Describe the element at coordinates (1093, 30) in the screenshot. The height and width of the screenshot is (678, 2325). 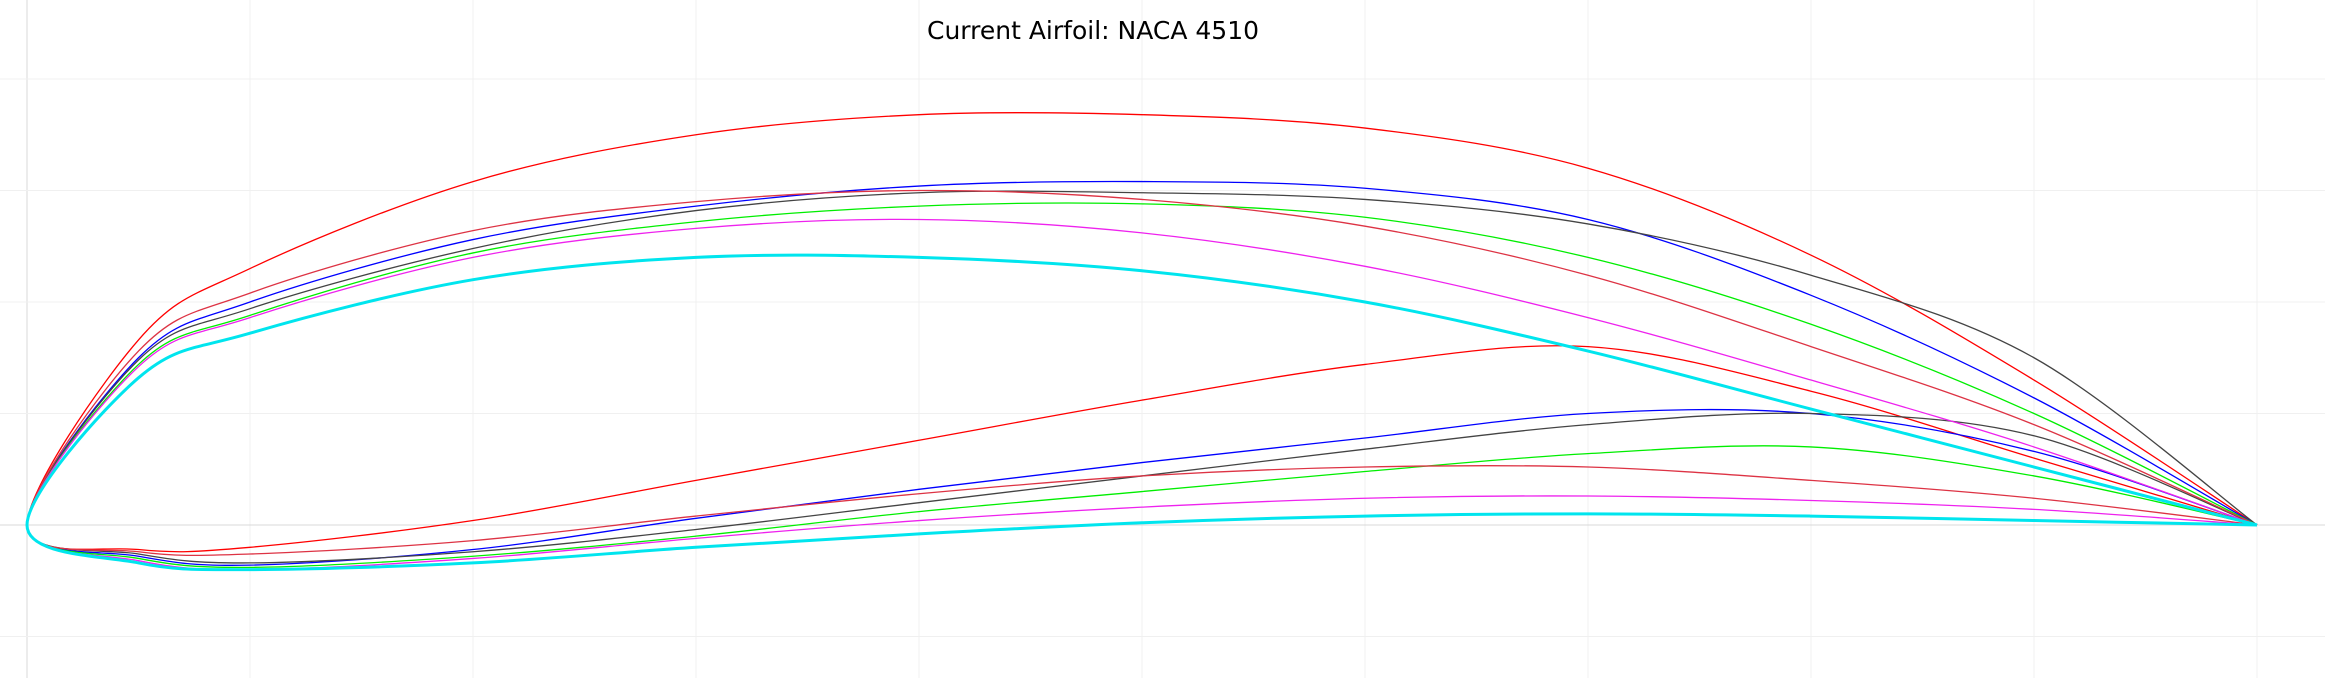
I see `chart-title: Current Airfoil: NACA 4510` at that location.